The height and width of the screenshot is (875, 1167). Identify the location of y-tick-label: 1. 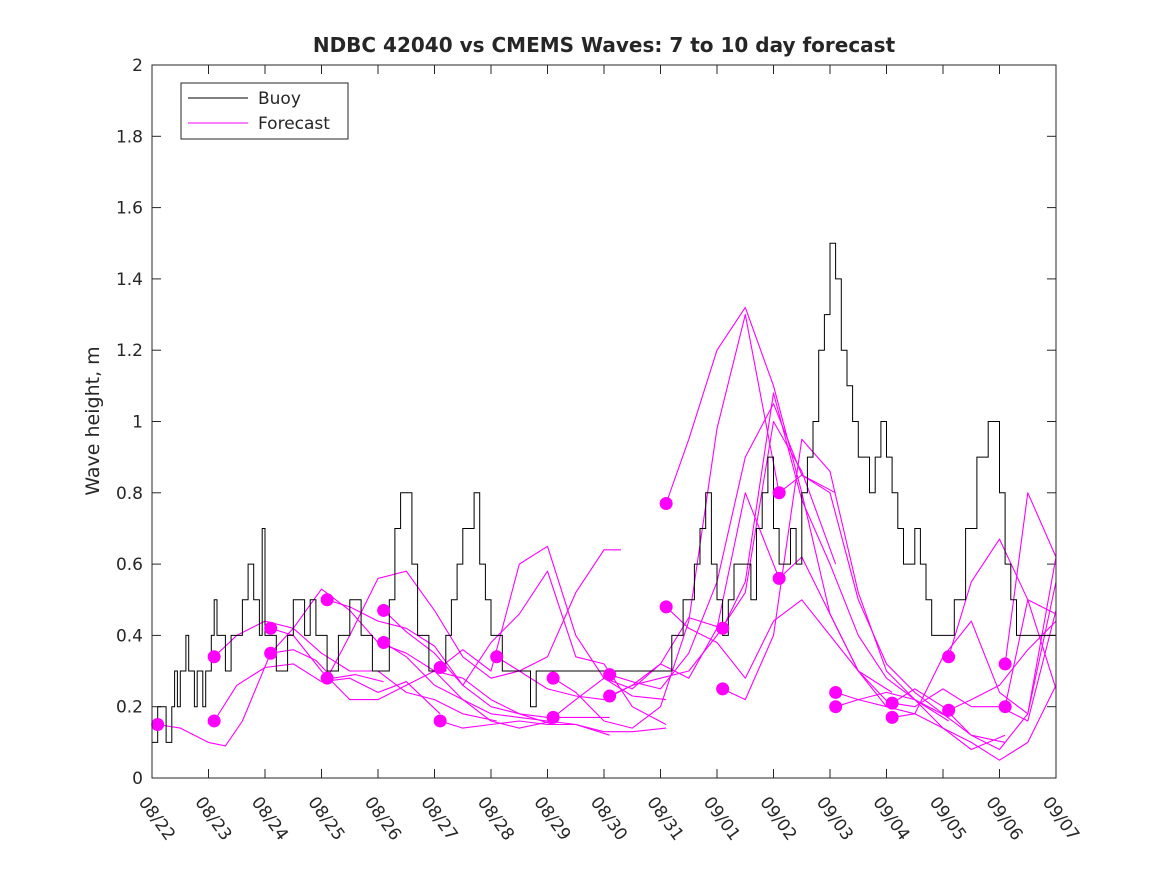
(137, 423).